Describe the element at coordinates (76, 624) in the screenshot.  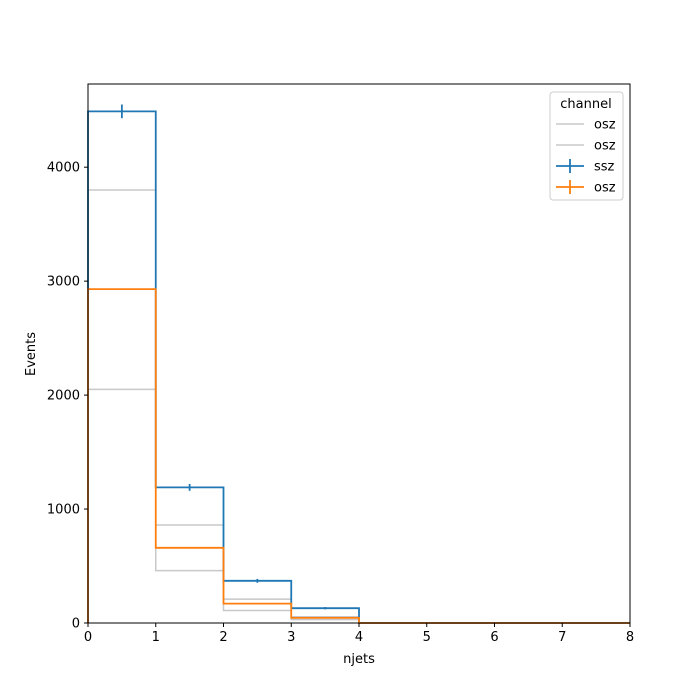
I see `y-tick-label: 0` at that location.